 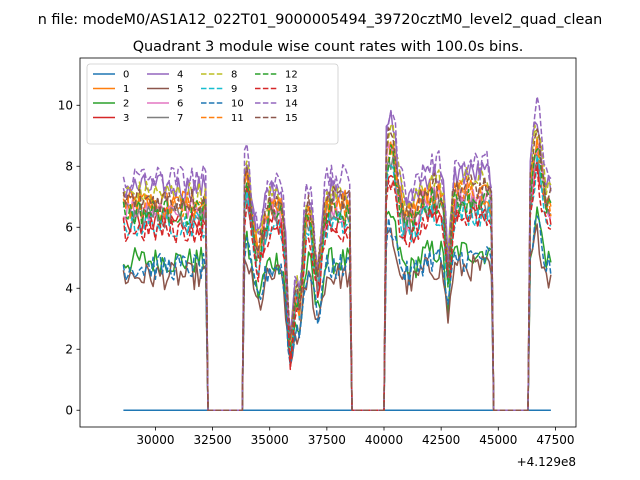 I want to click on y-tick-label: 4, so click(x=69, y=289).